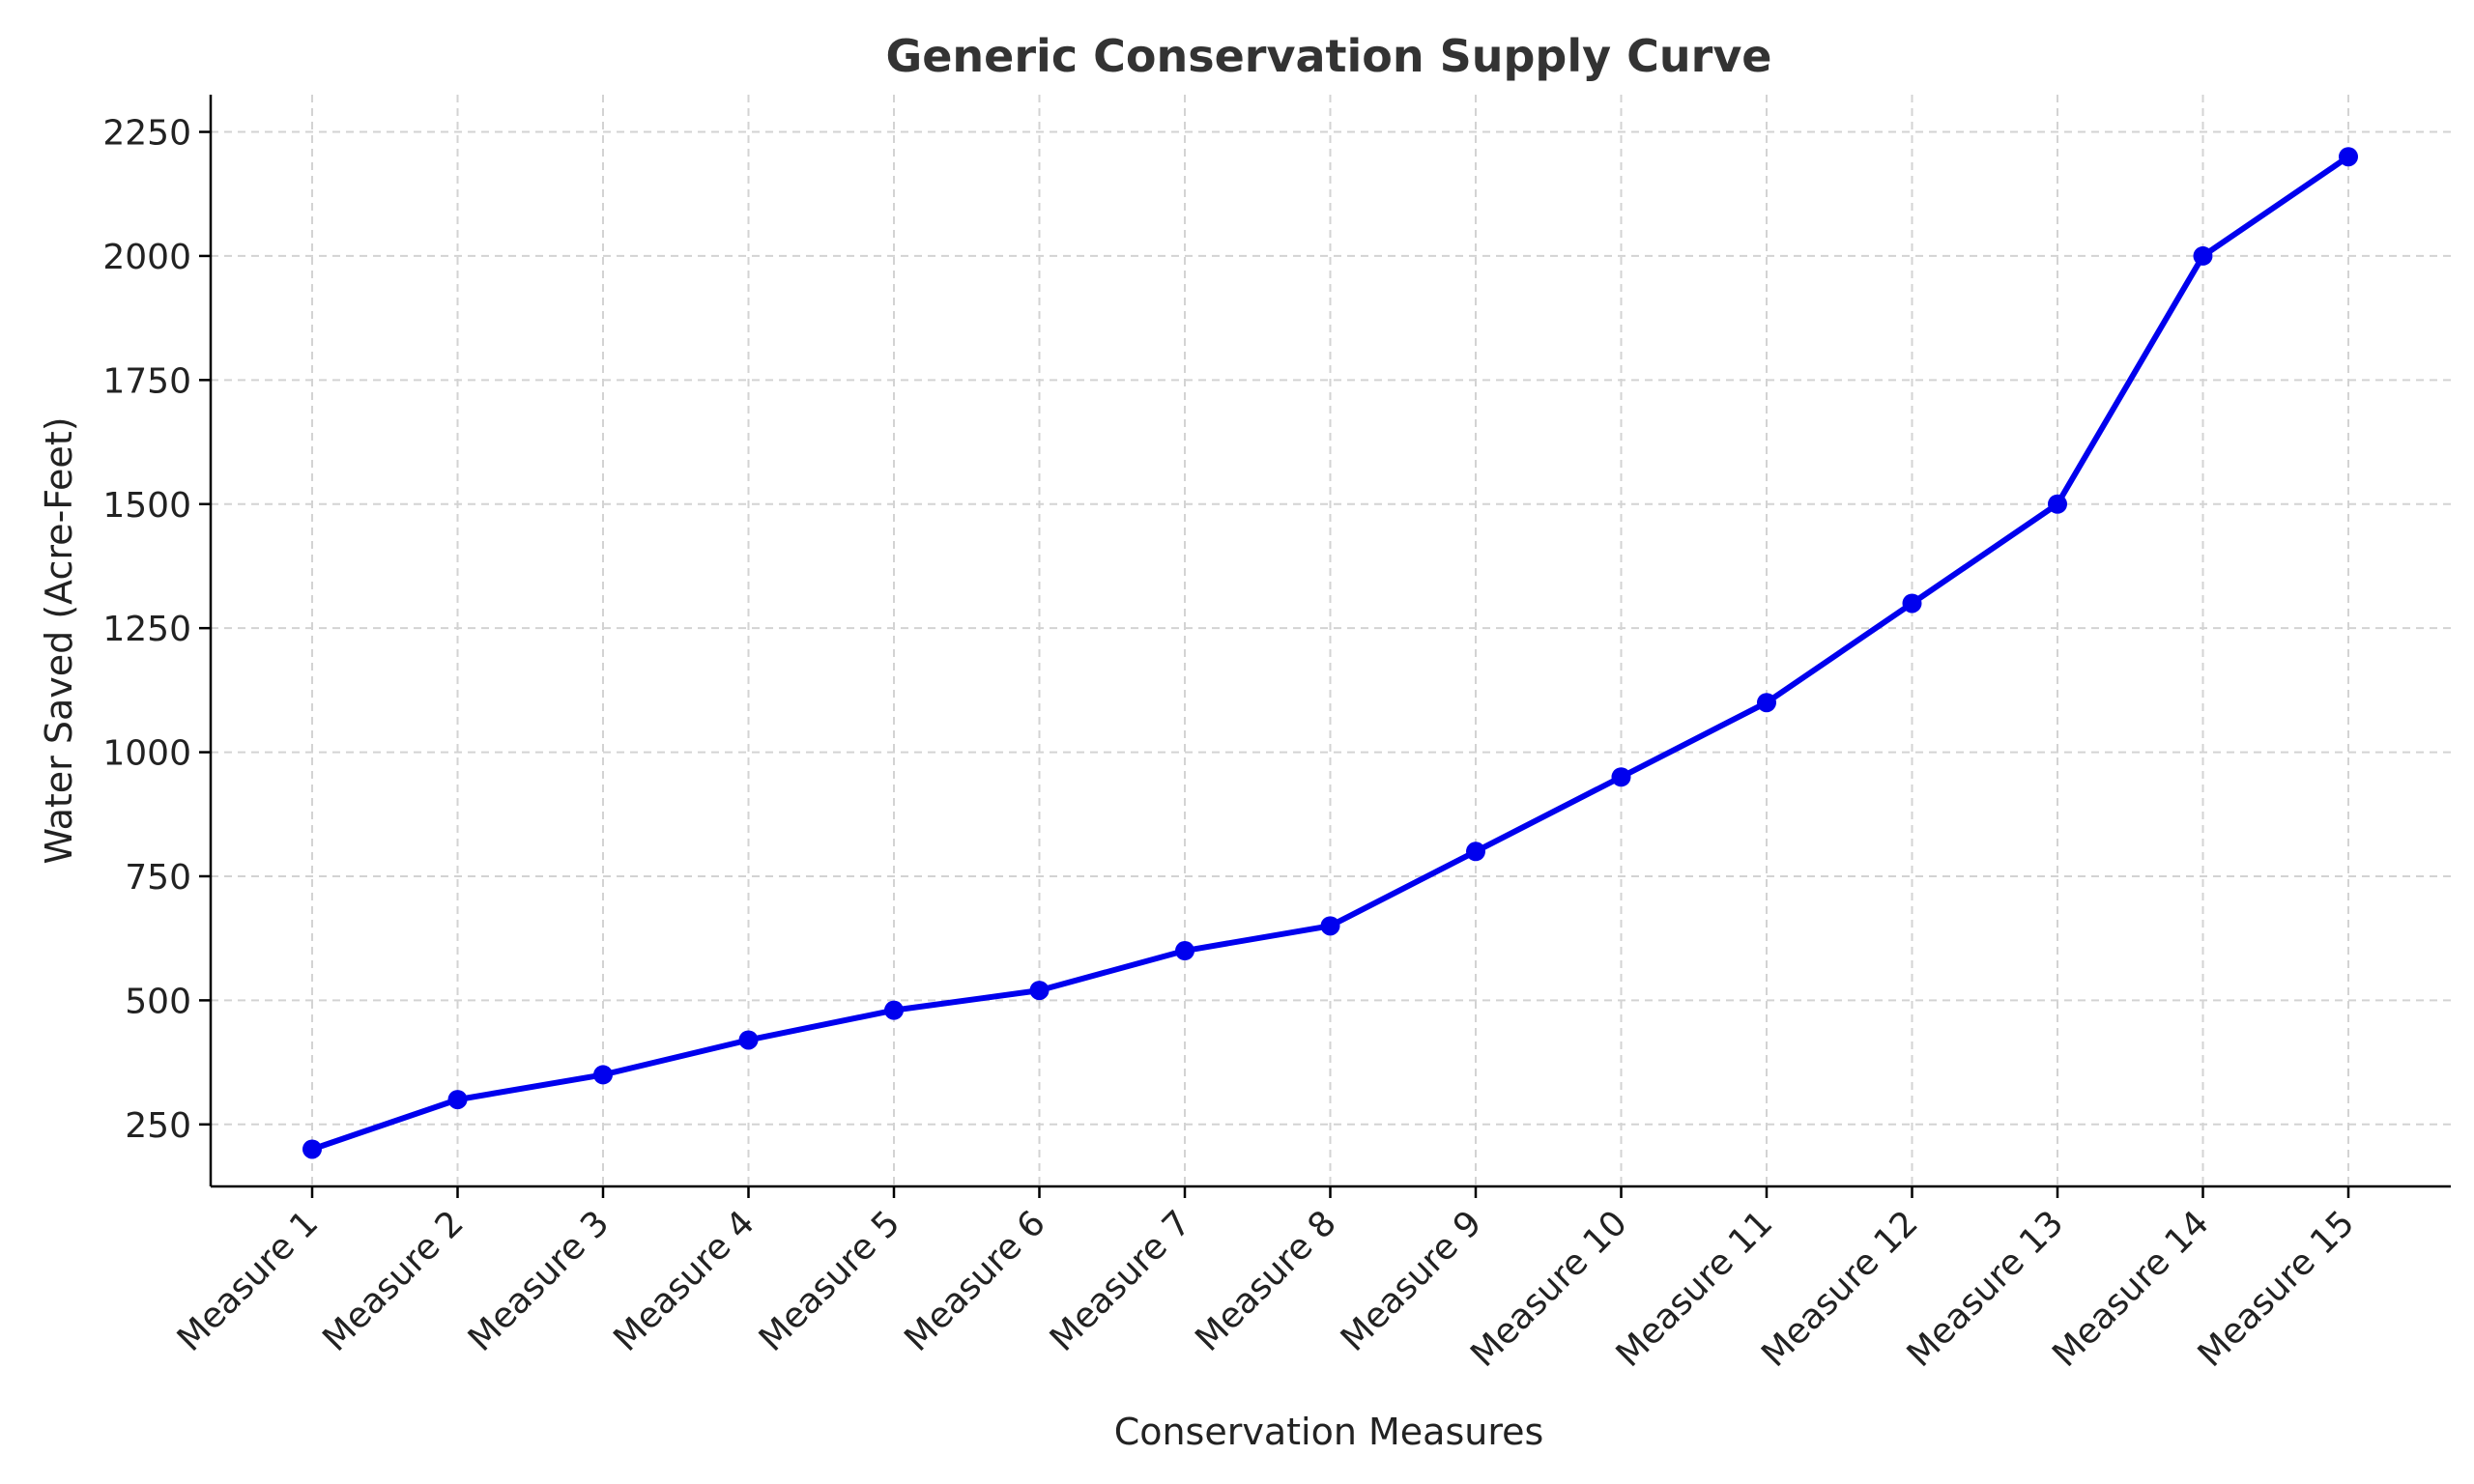  Describe the element at coordinates (158, 1001) in the screenshot. I see `y-tick-label: 500` at that location.